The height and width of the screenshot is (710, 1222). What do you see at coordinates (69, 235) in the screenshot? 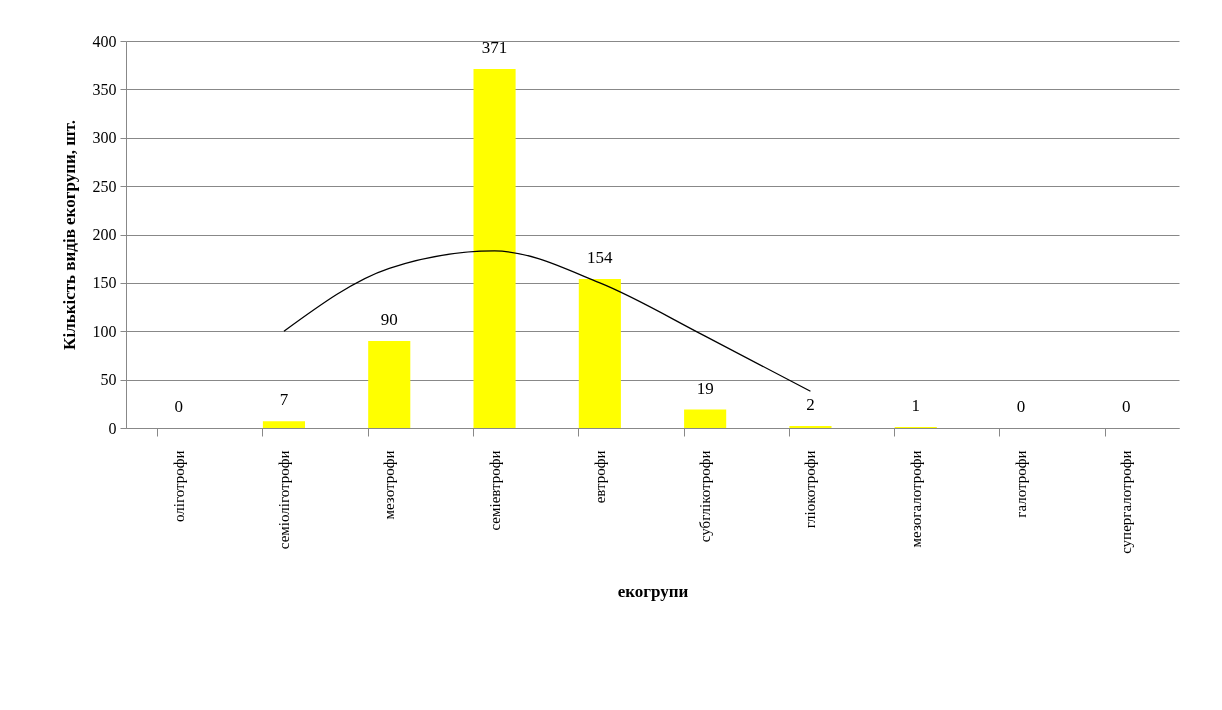
I see `y-axis-title: Кількість видів екогрупи, шт.` at bounding box center [69, 235].